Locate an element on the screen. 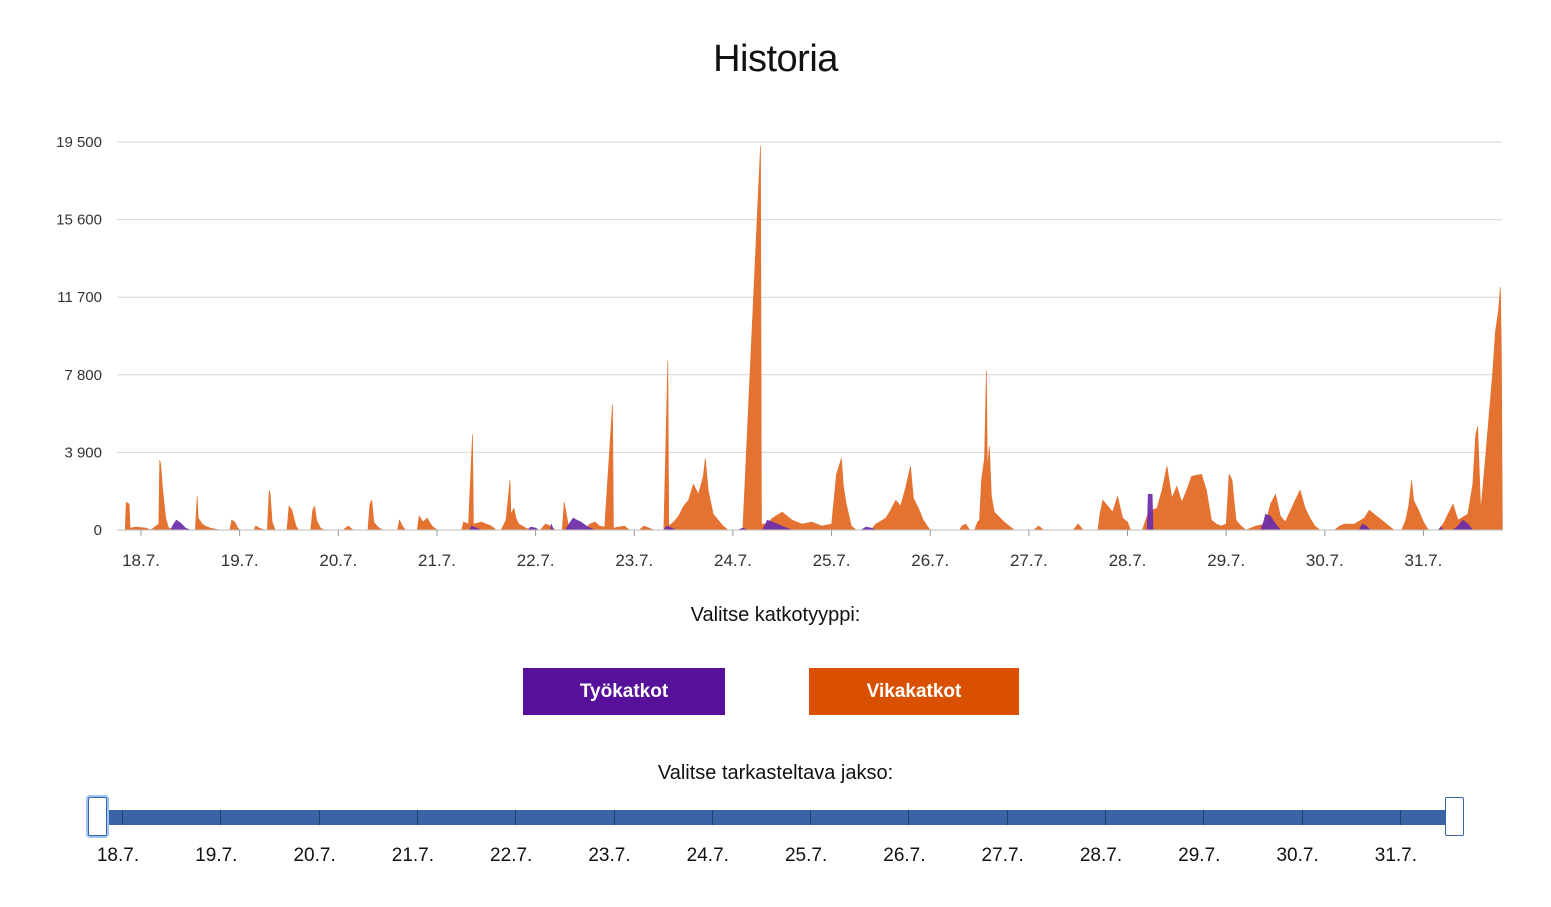 This screenshot has width=1551, height=907. x-tick-label: 30.7. is located at coordinates (1325, 560).